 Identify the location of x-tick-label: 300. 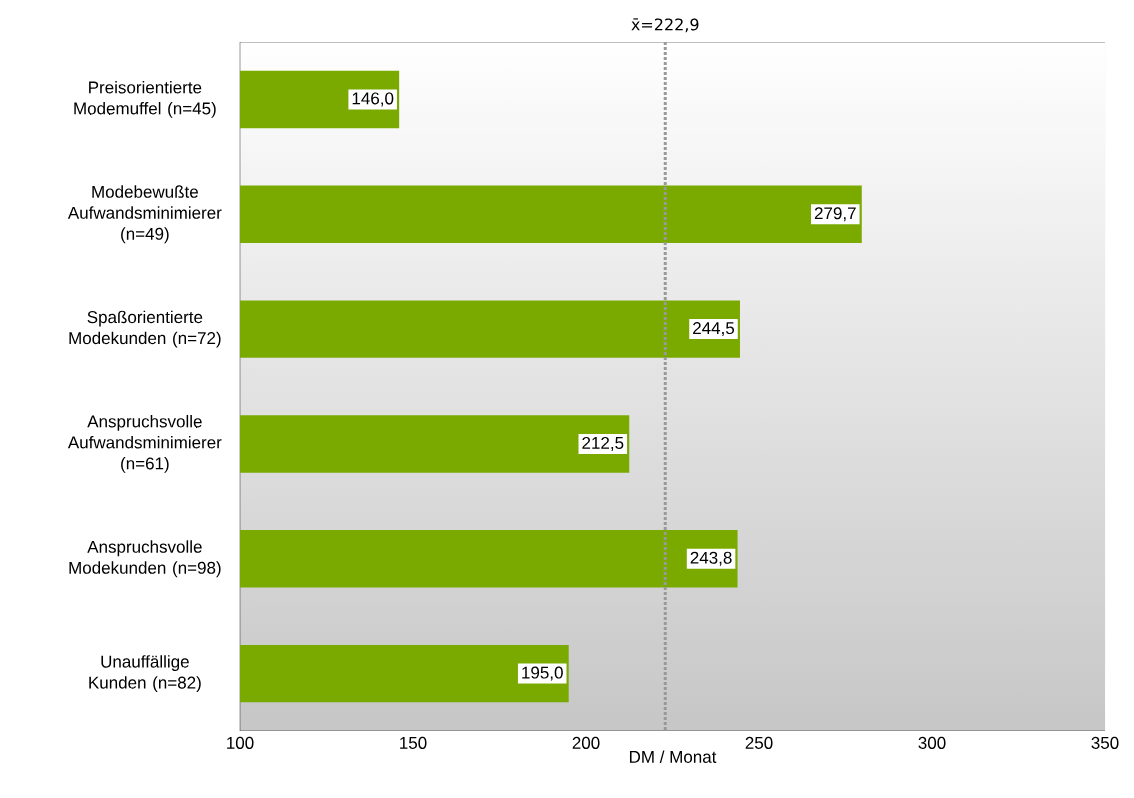
(932, 742).